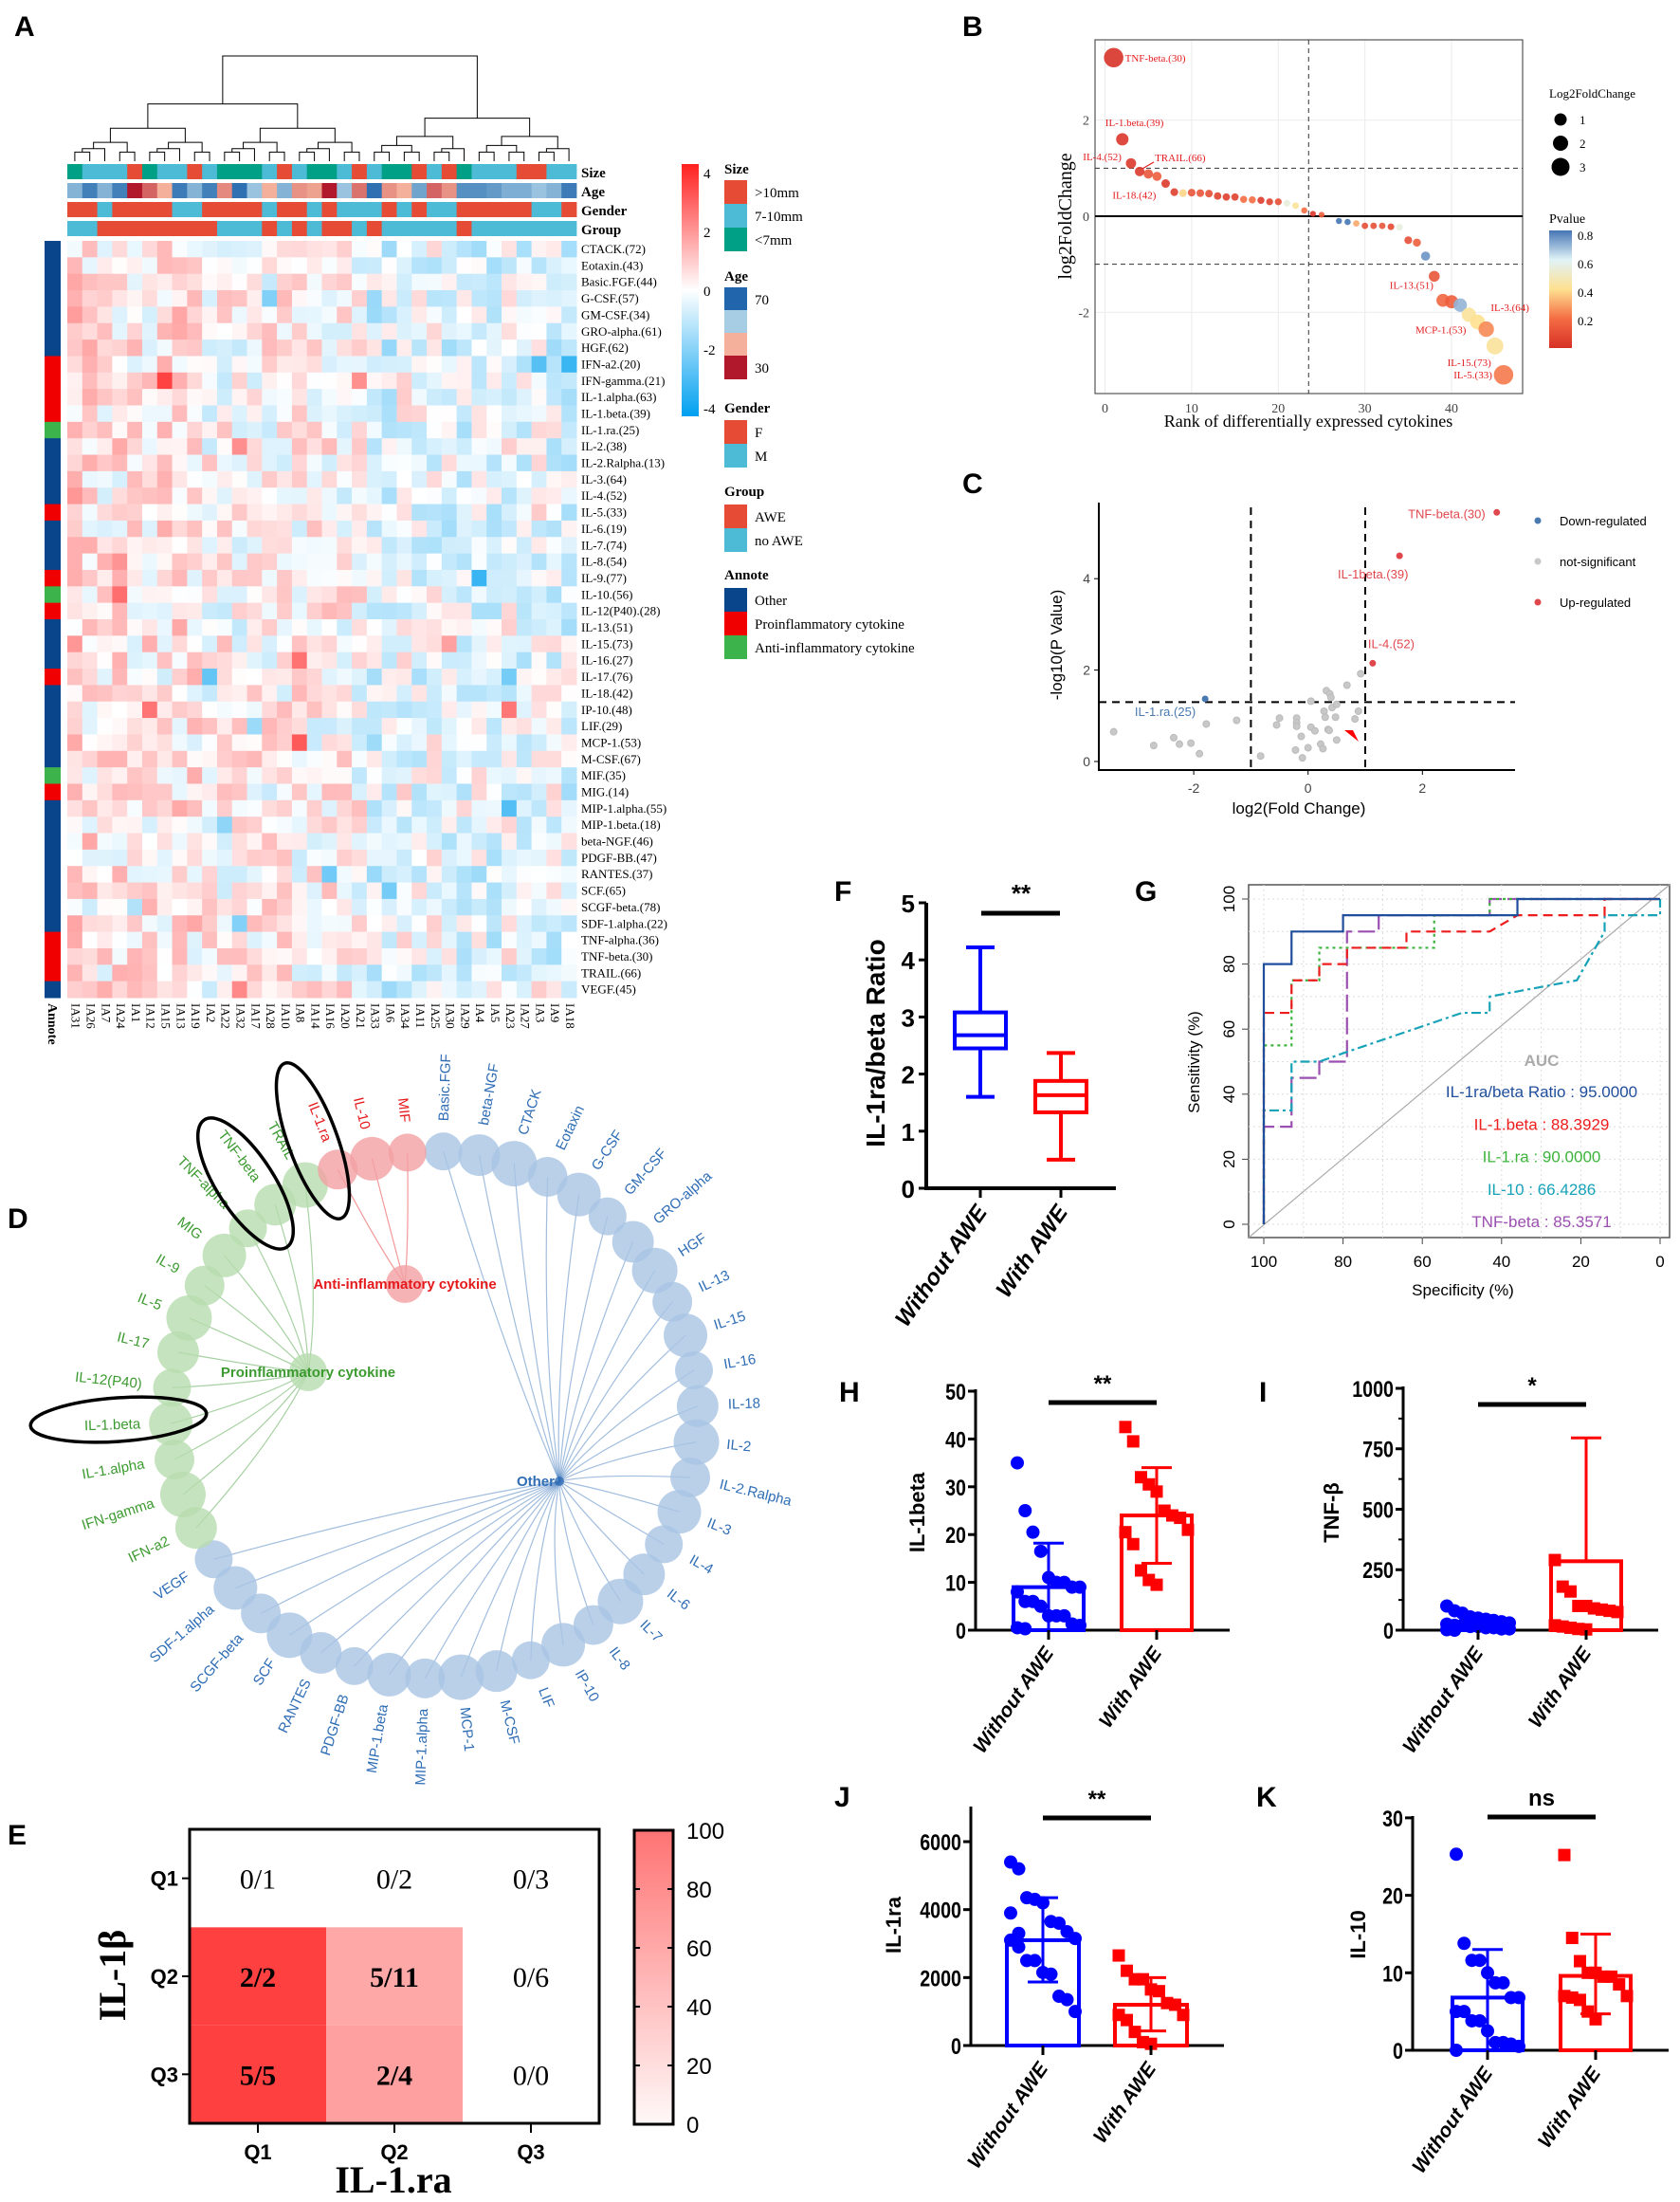 The height and width of the screenshot is (2202, 1680). What do you see at coordinates (568, 1338) in the screenshot?
I see `network-edge` at bounding box center [568, 1338].